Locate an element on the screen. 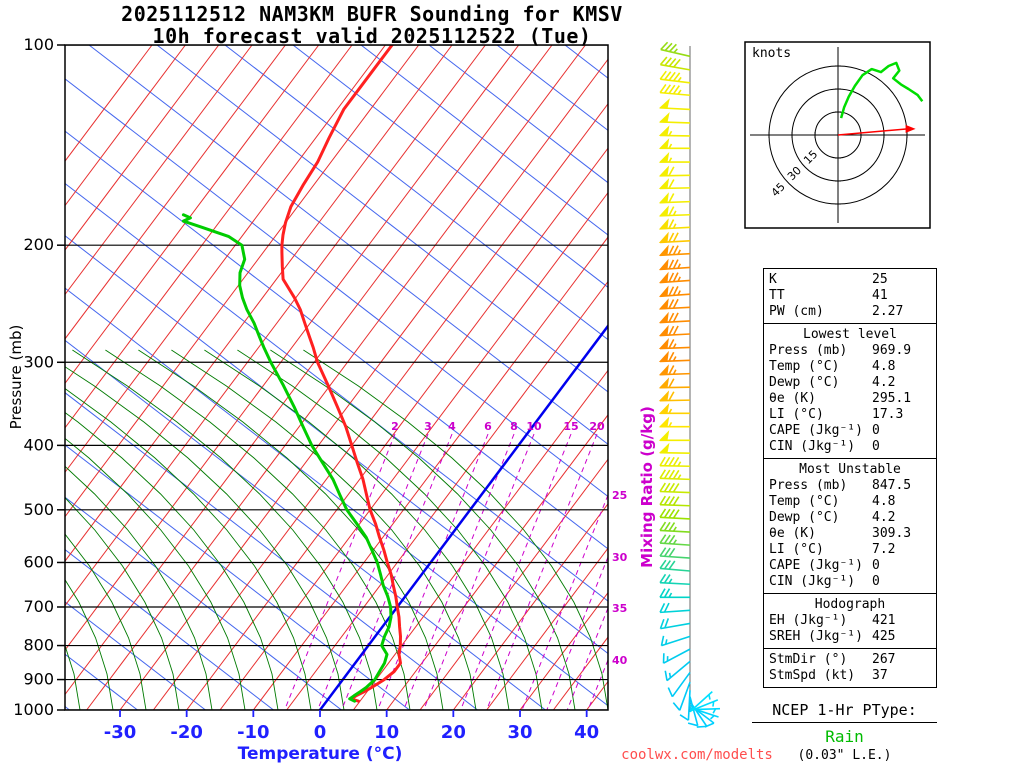 The width and height of the screenshot is (1024, 768). table-row-value: 7.2 is located at coordinates (884, 549).